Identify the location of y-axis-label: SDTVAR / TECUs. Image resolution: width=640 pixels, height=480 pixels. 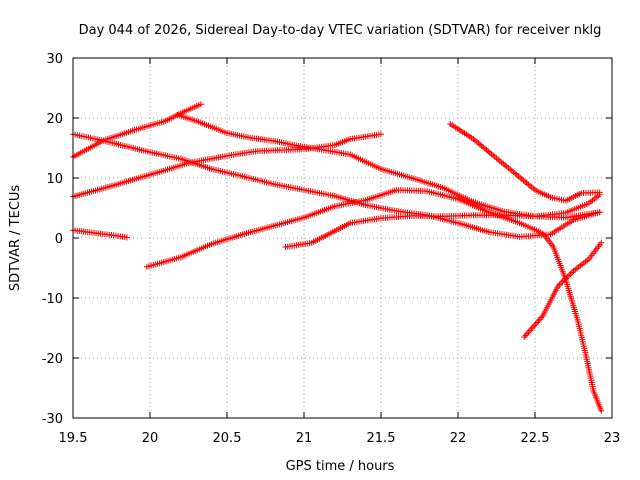
(15, 238).